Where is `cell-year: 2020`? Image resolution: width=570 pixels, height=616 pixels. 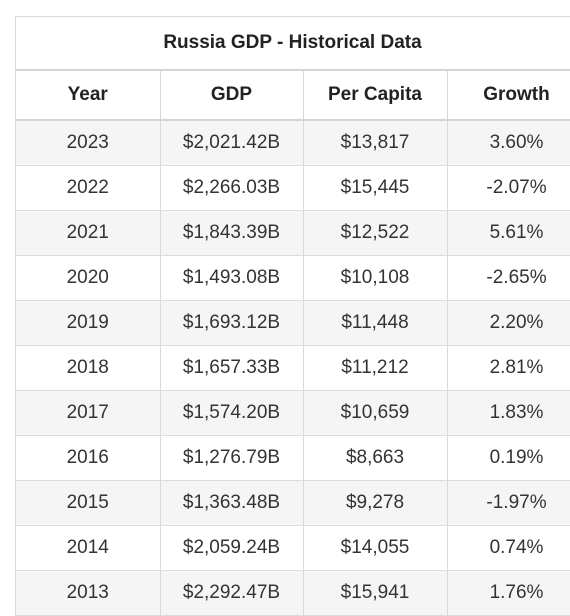 cell-year: 2020 is located at coordinates (88, 278).